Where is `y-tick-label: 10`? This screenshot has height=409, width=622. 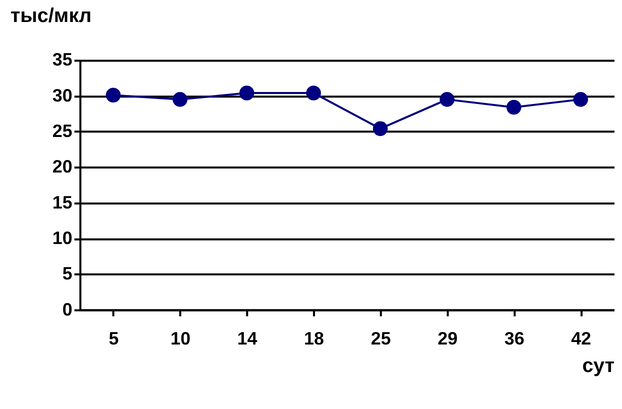 y-tick-label: 10 is located at coordinates (62, 238).